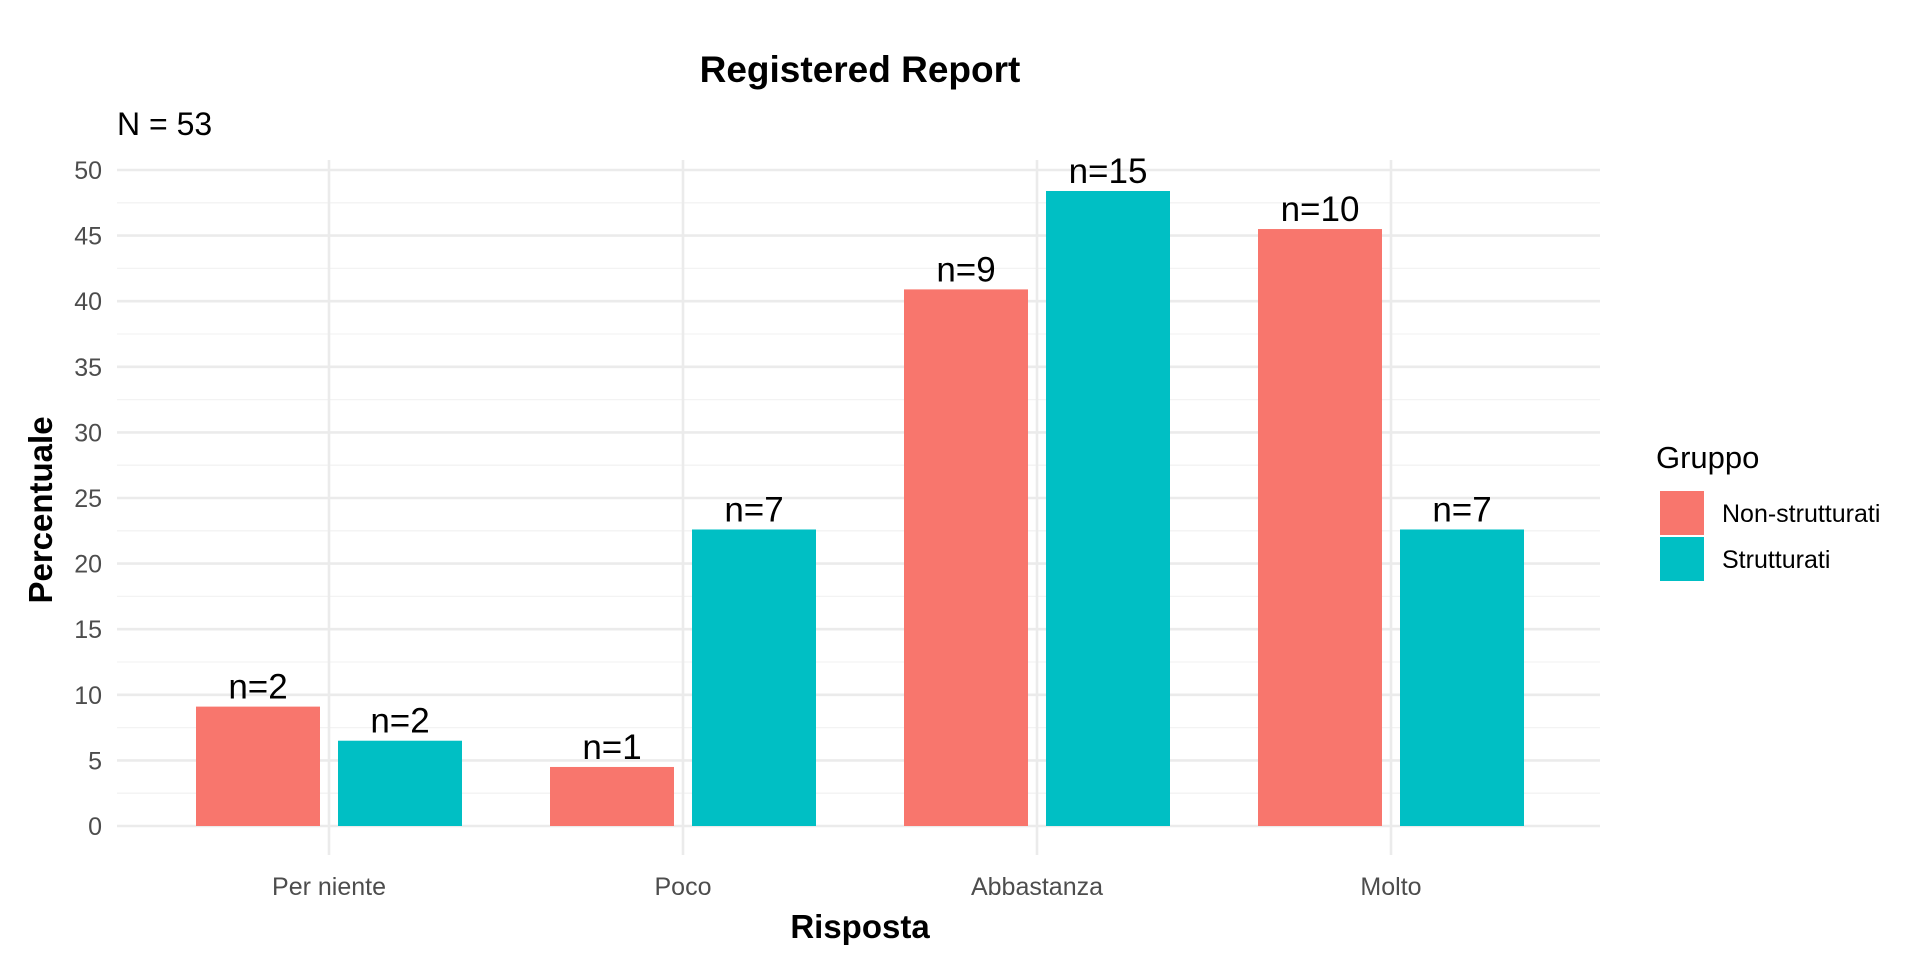  I want to click on bar-value-label: n=15, so click(1108, 171).